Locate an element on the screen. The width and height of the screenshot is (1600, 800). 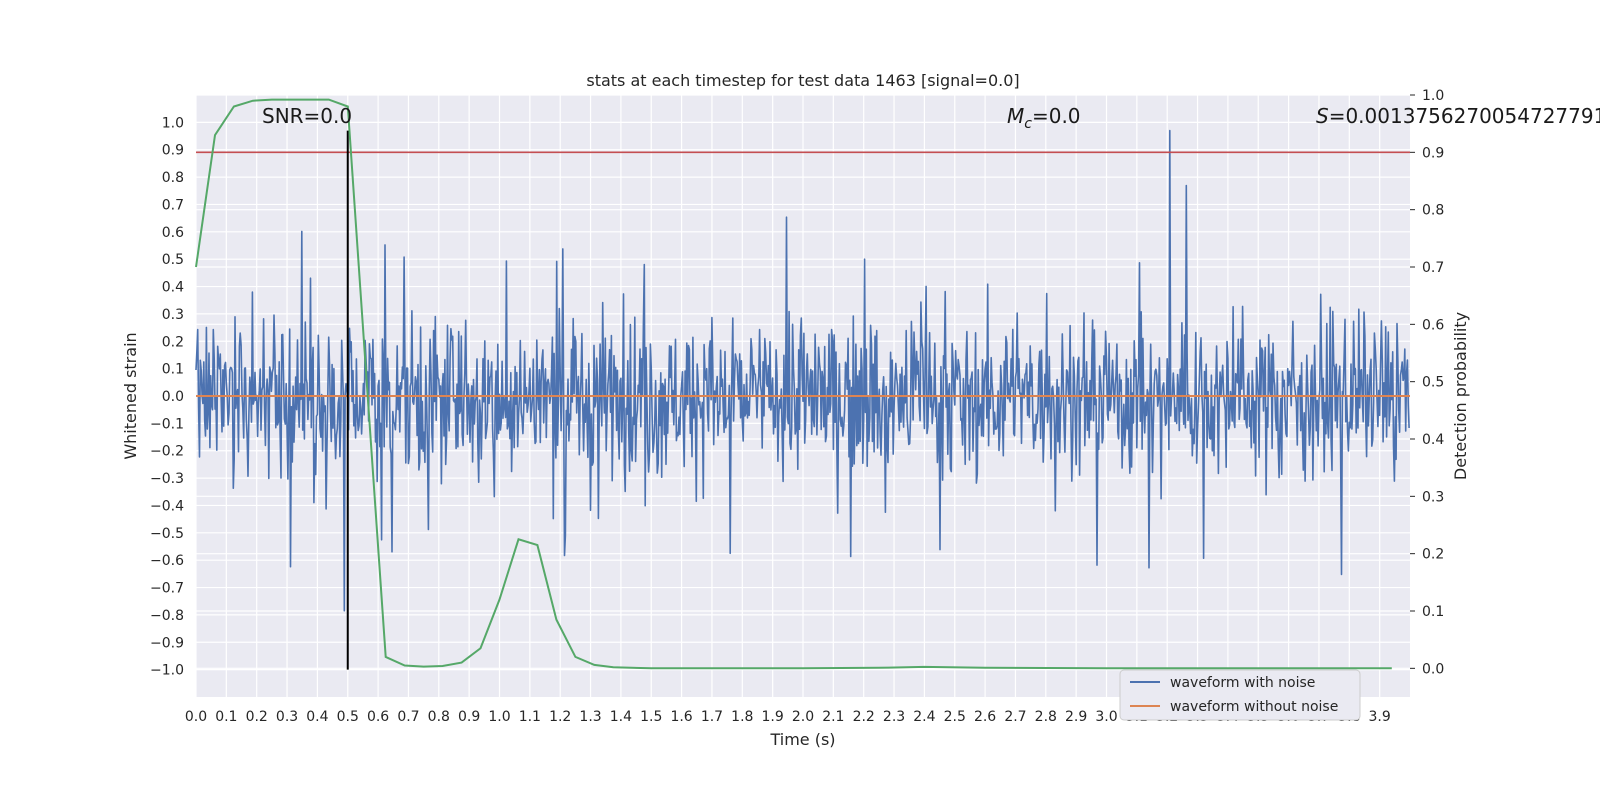
s-value: =0.0013756270054727791 is located at coordinates (1464, 116).